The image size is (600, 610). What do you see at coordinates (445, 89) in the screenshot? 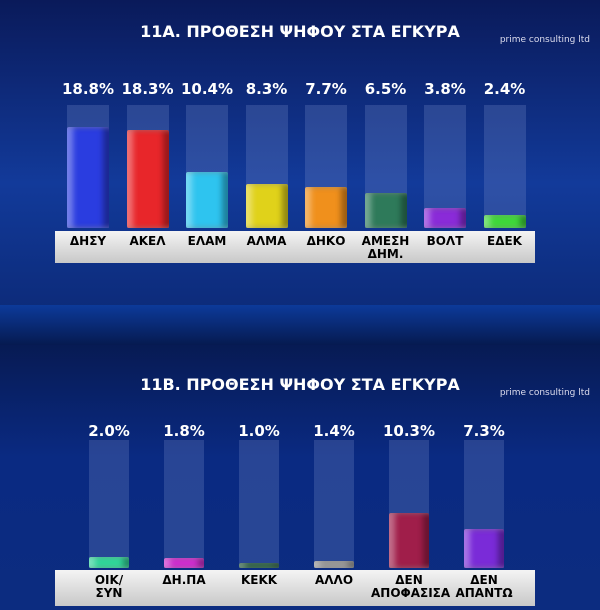
I see `value-label: 3.8%` at bounding box center [445, 89].